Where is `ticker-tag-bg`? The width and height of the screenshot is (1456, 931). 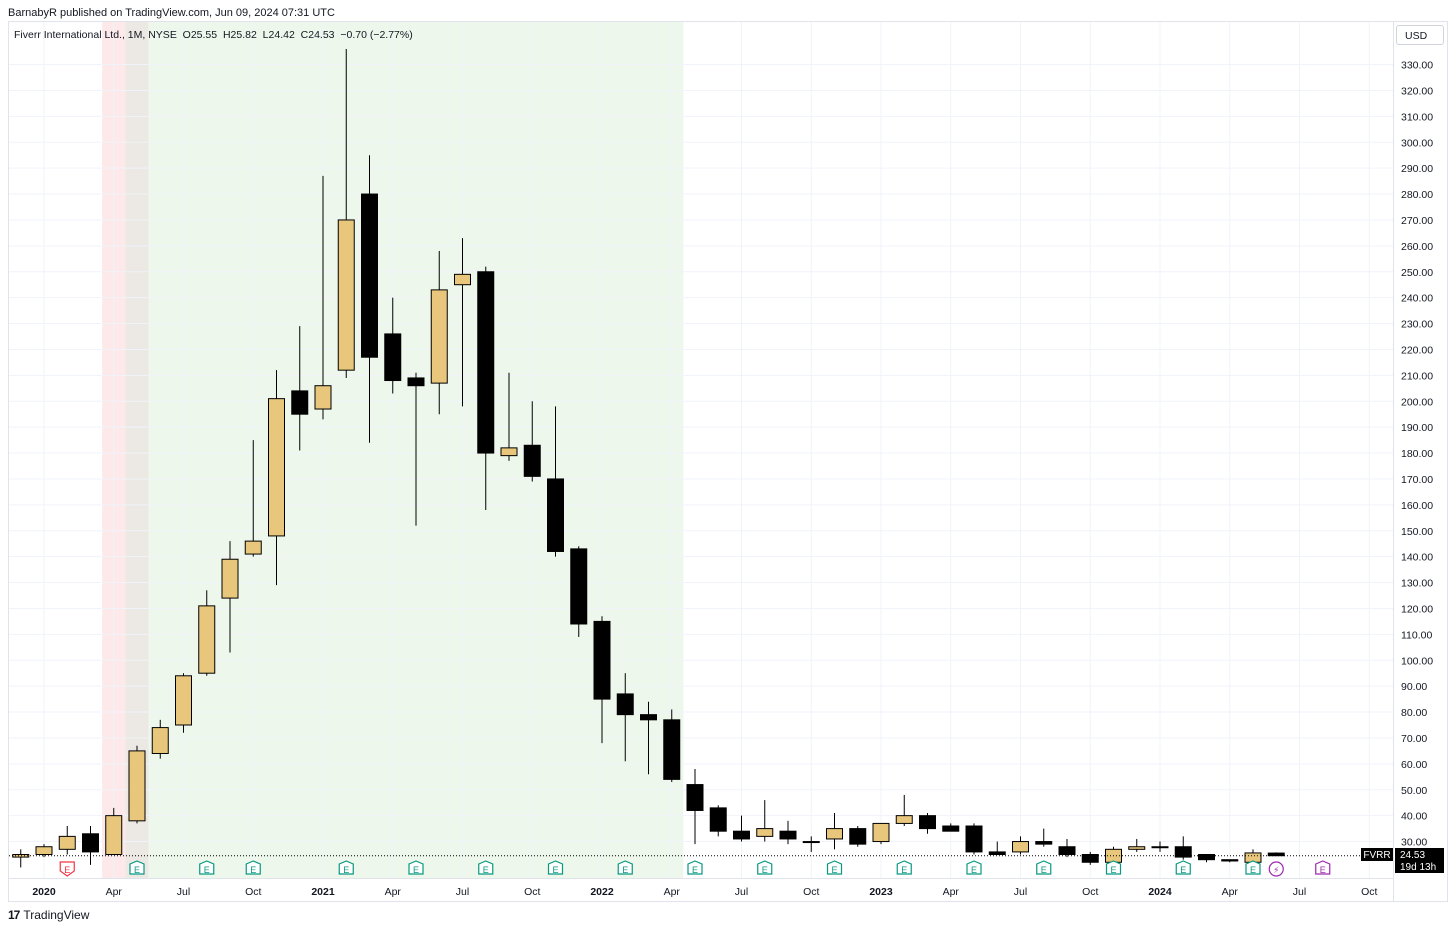 ticker-tag-bg is located at coordinates (1377, 854).